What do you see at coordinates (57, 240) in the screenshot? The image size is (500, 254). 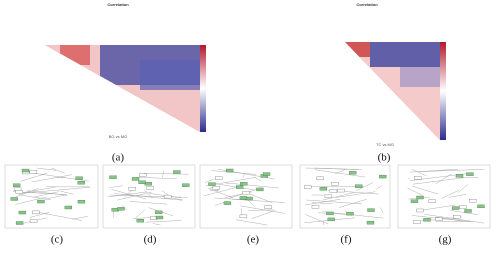 I see `panel-label: (c)` at bounding box center [57, 240].